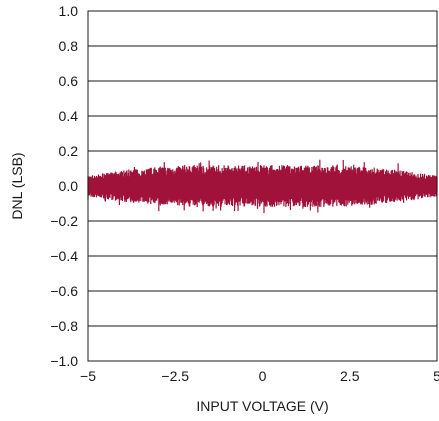 The image size is (439, 421). I want to click on y-tick-label: −1.0, so click(64, 361).